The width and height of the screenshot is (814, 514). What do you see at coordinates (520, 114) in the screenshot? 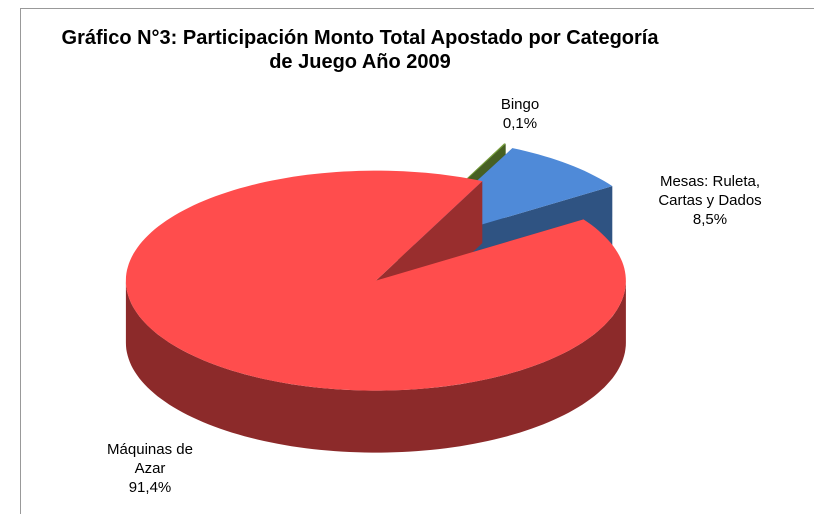
I see `slice-label: Bingo 0,1%` at bounding box center [520, 114].